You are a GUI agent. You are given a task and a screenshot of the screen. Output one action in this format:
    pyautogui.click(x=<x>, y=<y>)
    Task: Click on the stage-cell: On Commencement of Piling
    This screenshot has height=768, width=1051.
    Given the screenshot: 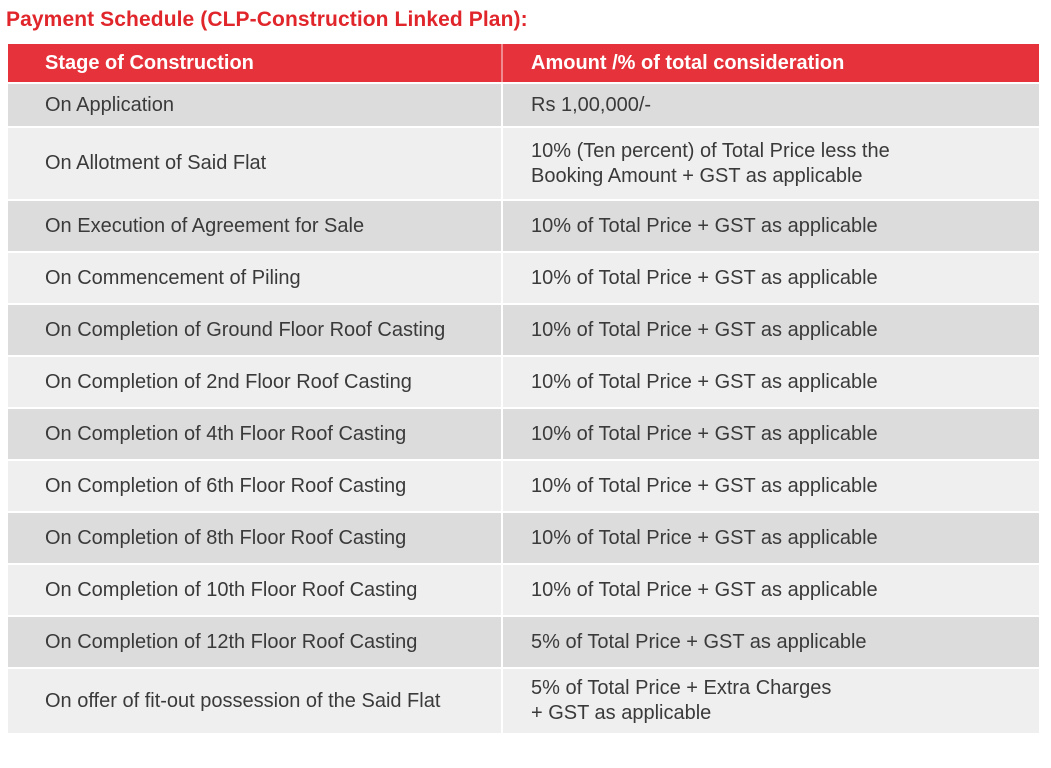 What is the action you would take?
    pyautogui.click(x=255, y=278)
    